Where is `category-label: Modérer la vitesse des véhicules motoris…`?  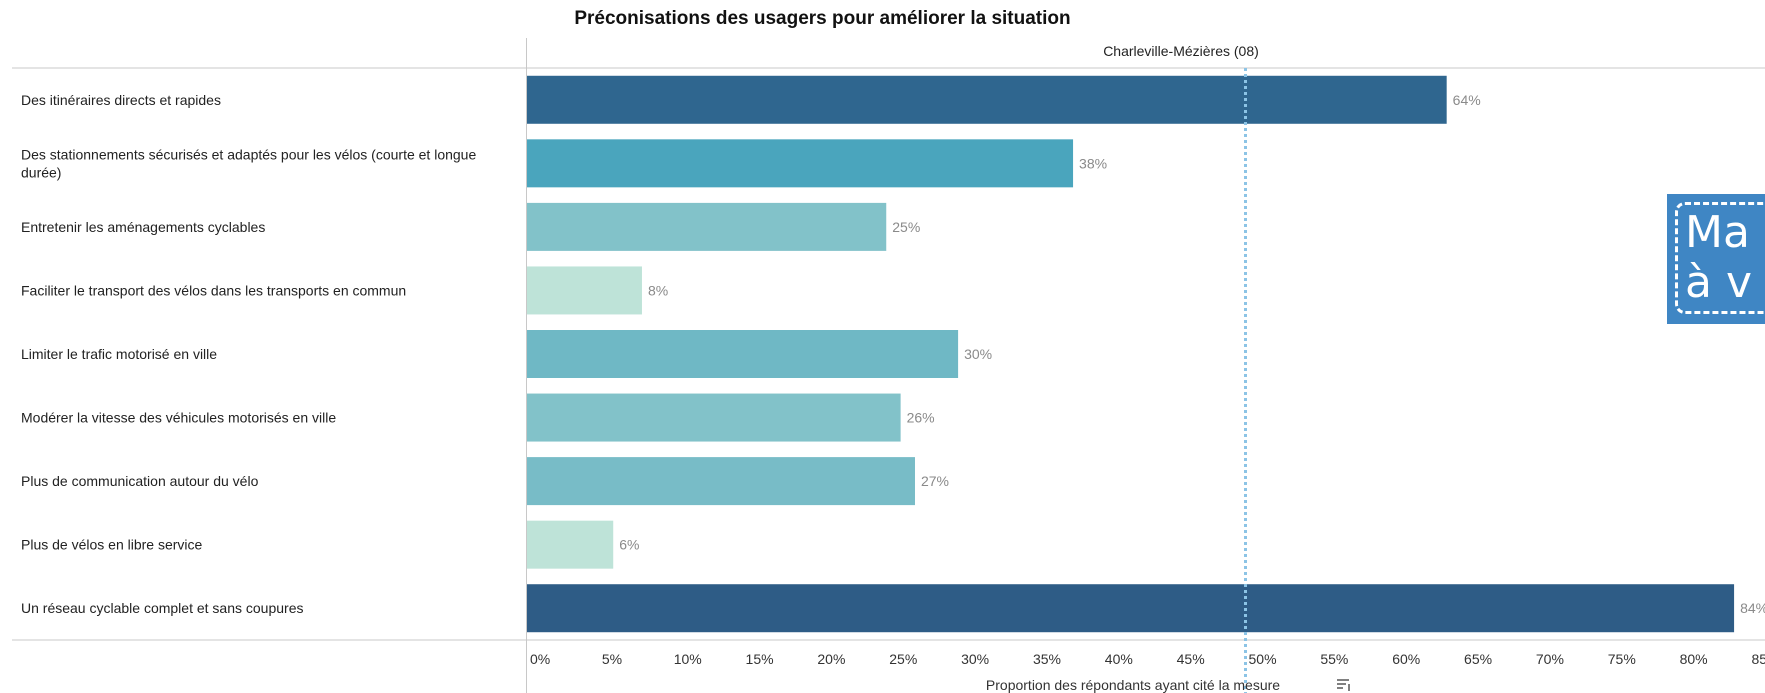 category-label: Modérer la vitesse des véhicules motoris… is located at coordinates (178, 418).